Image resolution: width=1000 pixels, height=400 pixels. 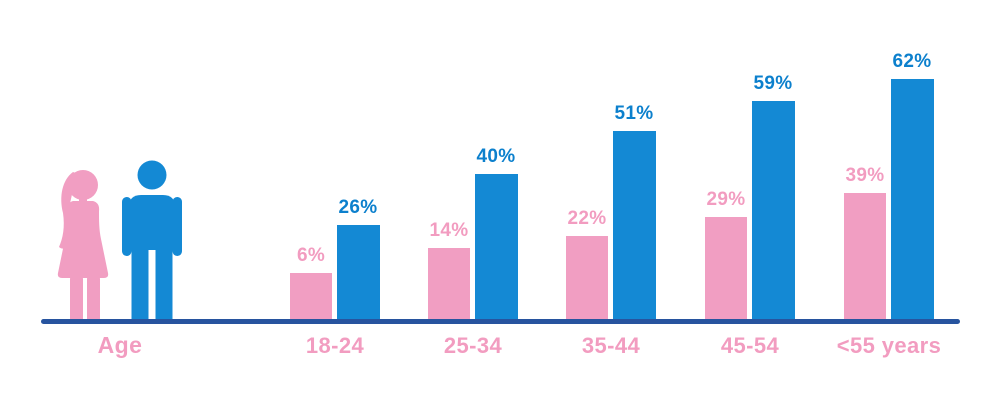 I want to click on value-label-male: 59%, so click(x=773, y=83).